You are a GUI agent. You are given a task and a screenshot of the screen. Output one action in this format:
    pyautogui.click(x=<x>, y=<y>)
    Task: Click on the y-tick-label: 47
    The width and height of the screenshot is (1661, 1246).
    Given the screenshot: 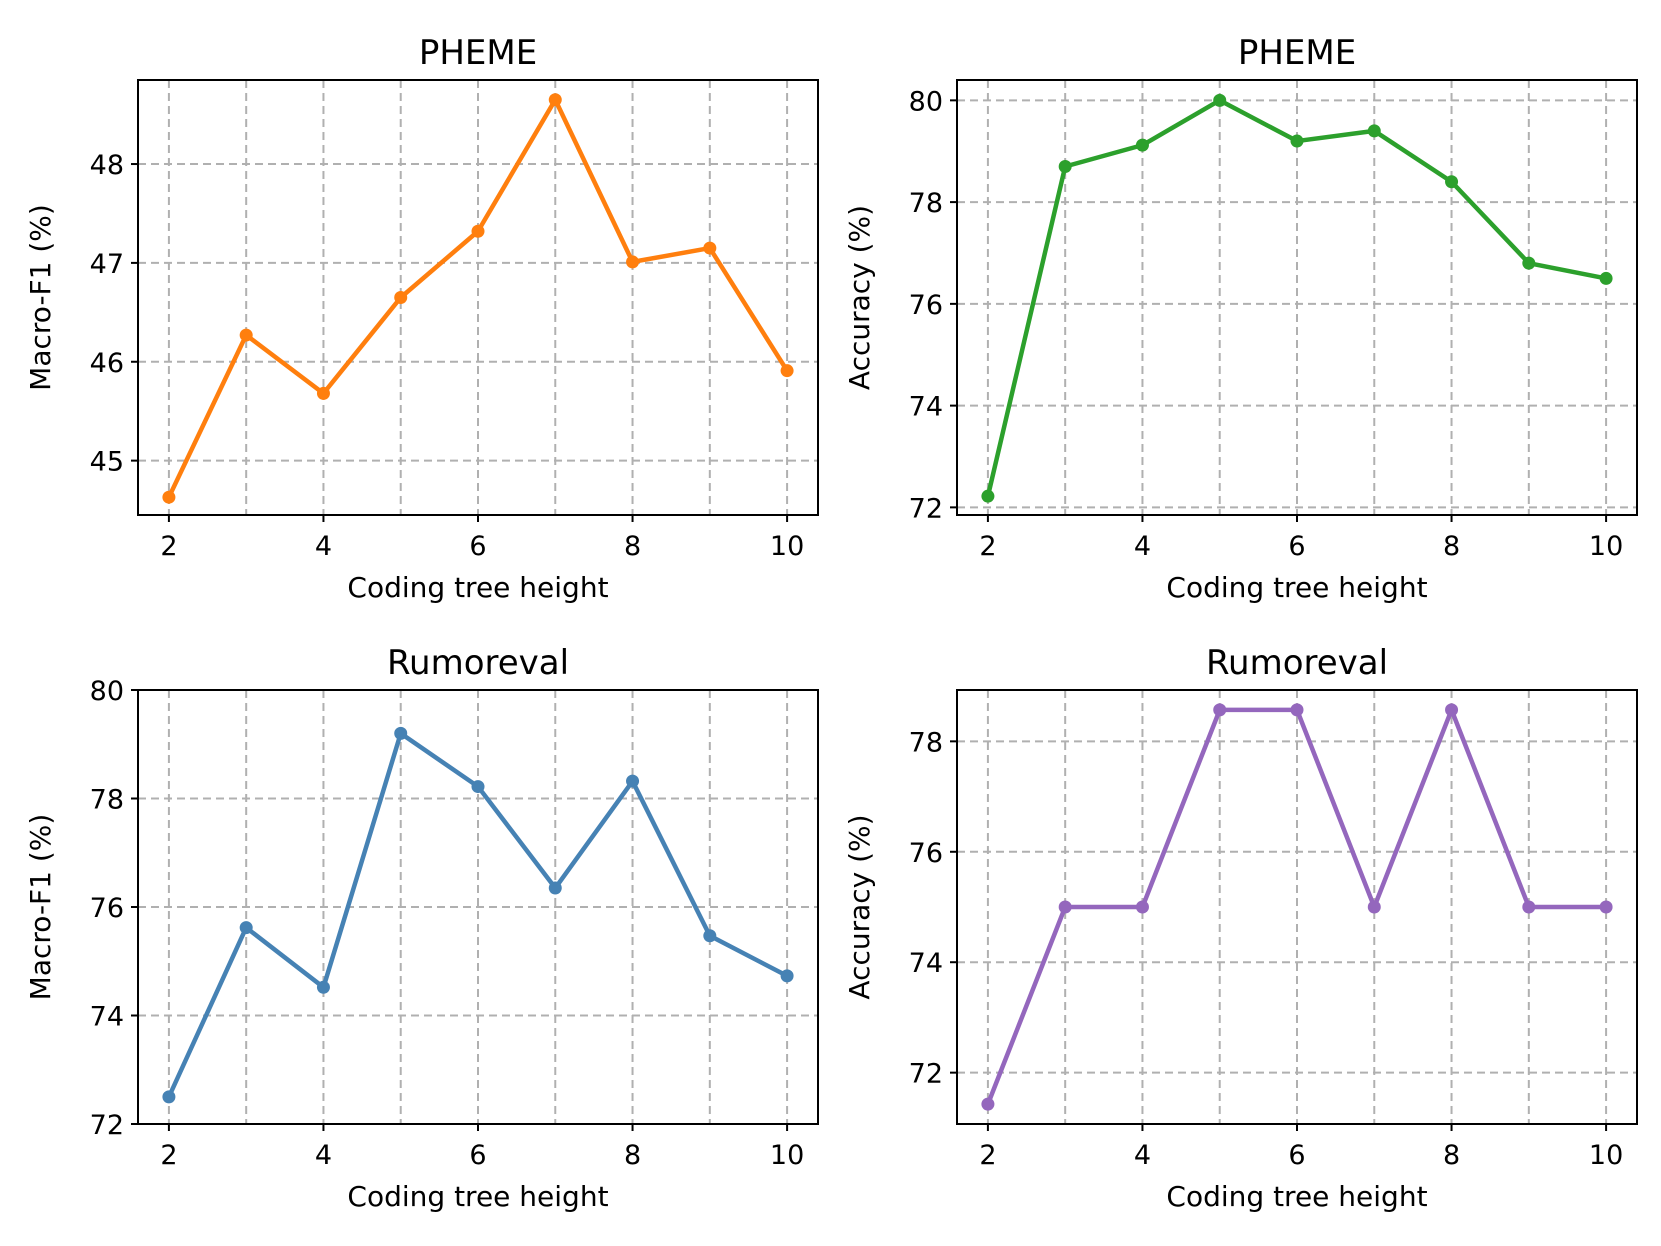 What is the action you would take?
    pyautogui.click(x=107, y=264)
    